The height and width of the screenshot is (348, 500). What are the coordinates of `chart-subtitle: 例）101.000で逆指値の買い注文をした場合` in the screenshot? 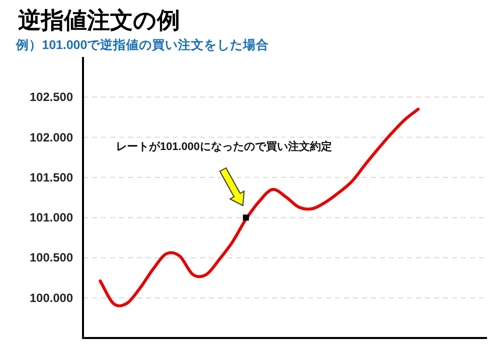 It's located at (142, 44).